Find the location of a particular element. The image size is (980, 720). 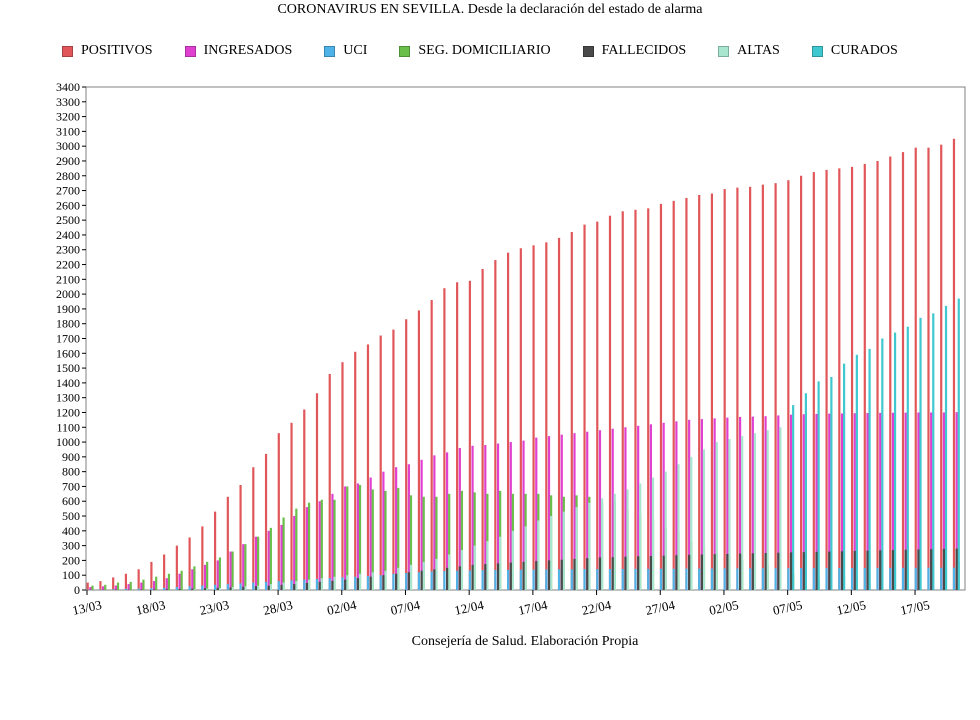

y-tick-label: 900 is located at coordinates (71, 457).